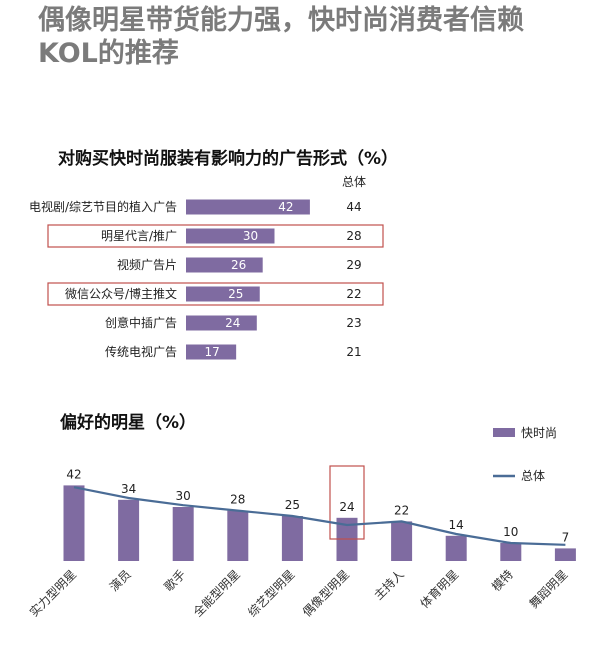  I want to click on star-preference-chart-title: 偏好的明星（%）, so click(128, 423).